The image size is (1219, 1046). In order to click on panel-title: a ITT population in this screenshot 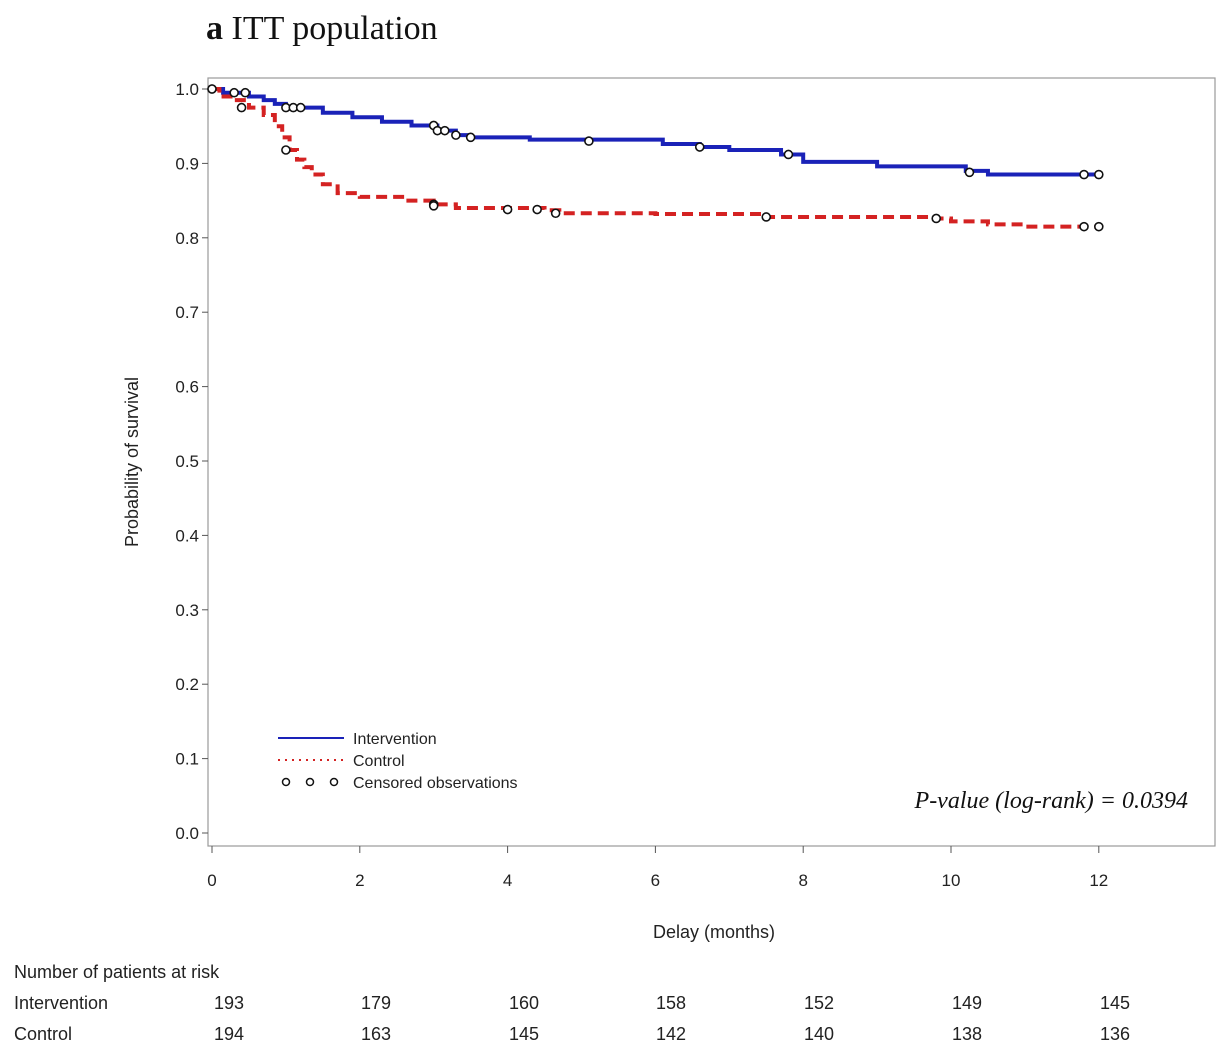, I will do `click(322, 29)`.